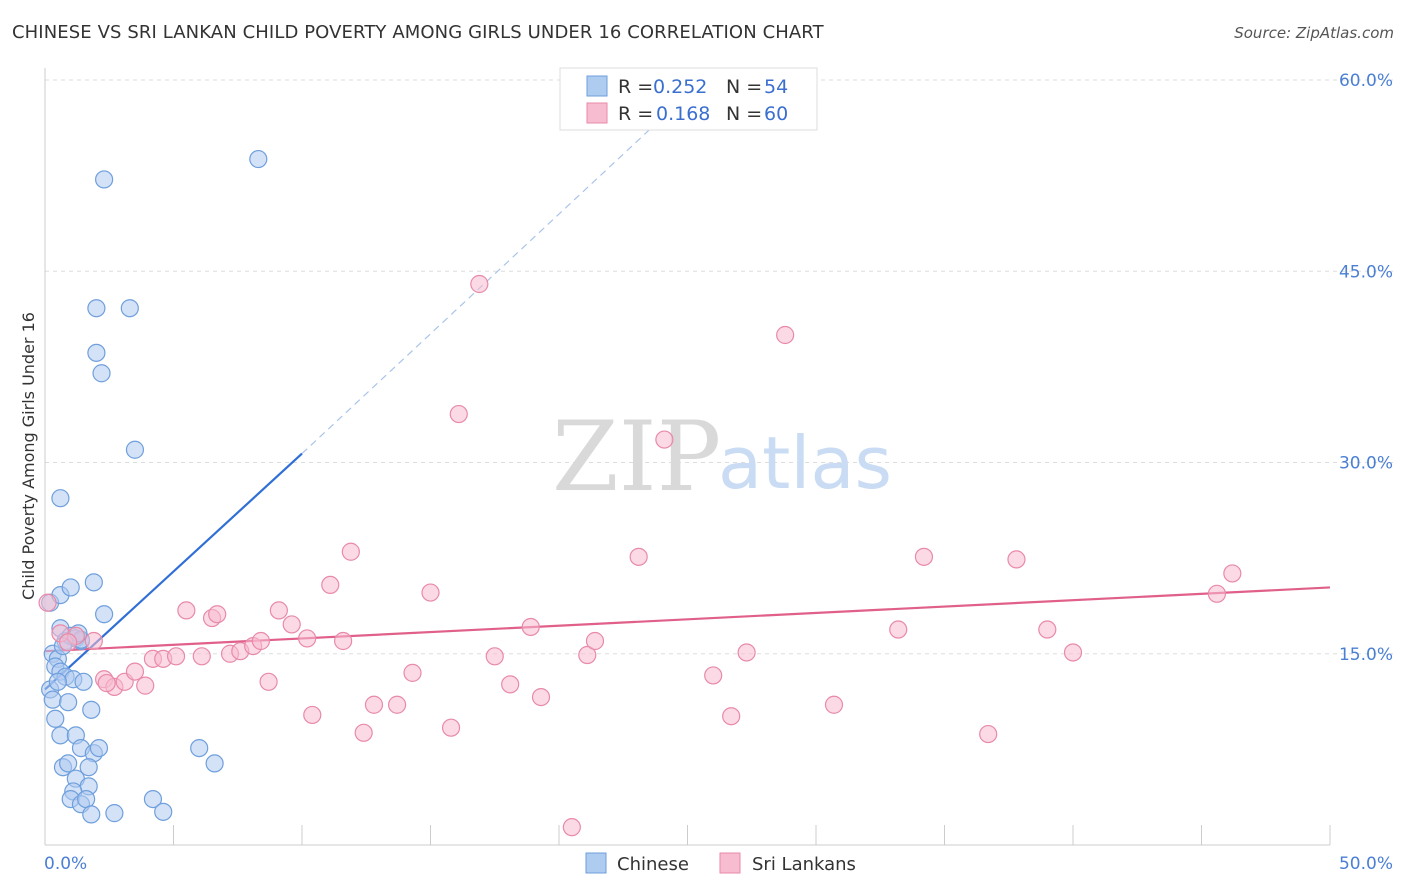  Describe the element at coordinates (680, 87) in the screenshot. I see `legend-r-value-chinese: 0.252` at that location.